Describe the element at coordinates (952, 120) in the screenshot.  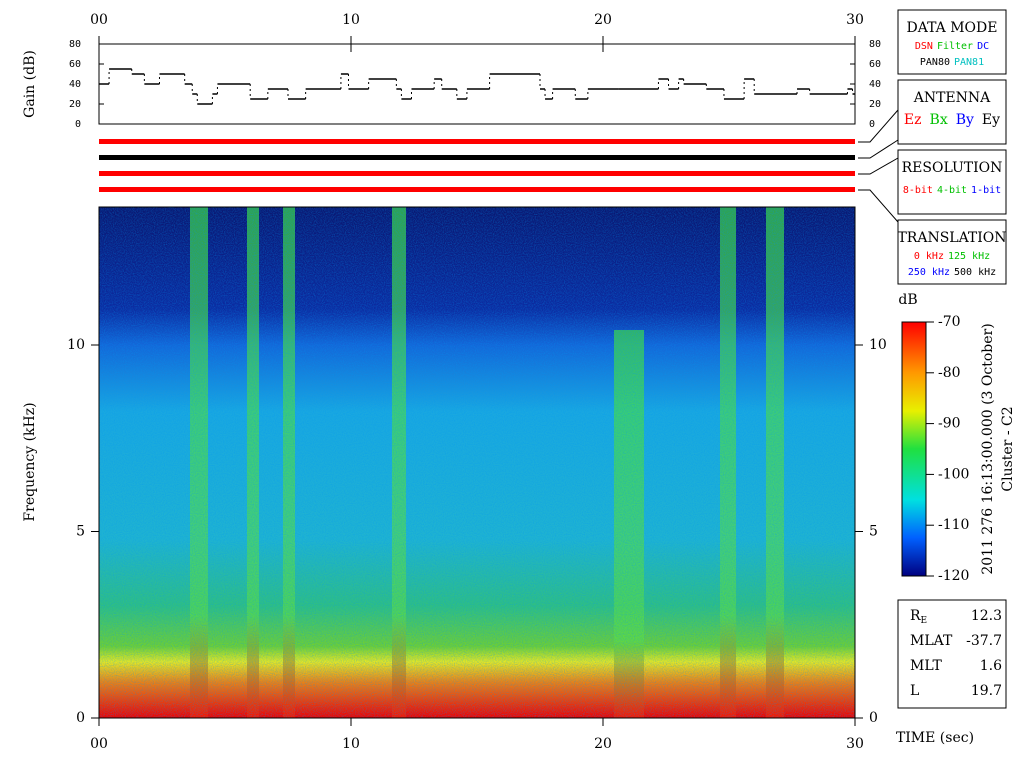
I see `panel-row: Ez Bx By Ey` at that location.